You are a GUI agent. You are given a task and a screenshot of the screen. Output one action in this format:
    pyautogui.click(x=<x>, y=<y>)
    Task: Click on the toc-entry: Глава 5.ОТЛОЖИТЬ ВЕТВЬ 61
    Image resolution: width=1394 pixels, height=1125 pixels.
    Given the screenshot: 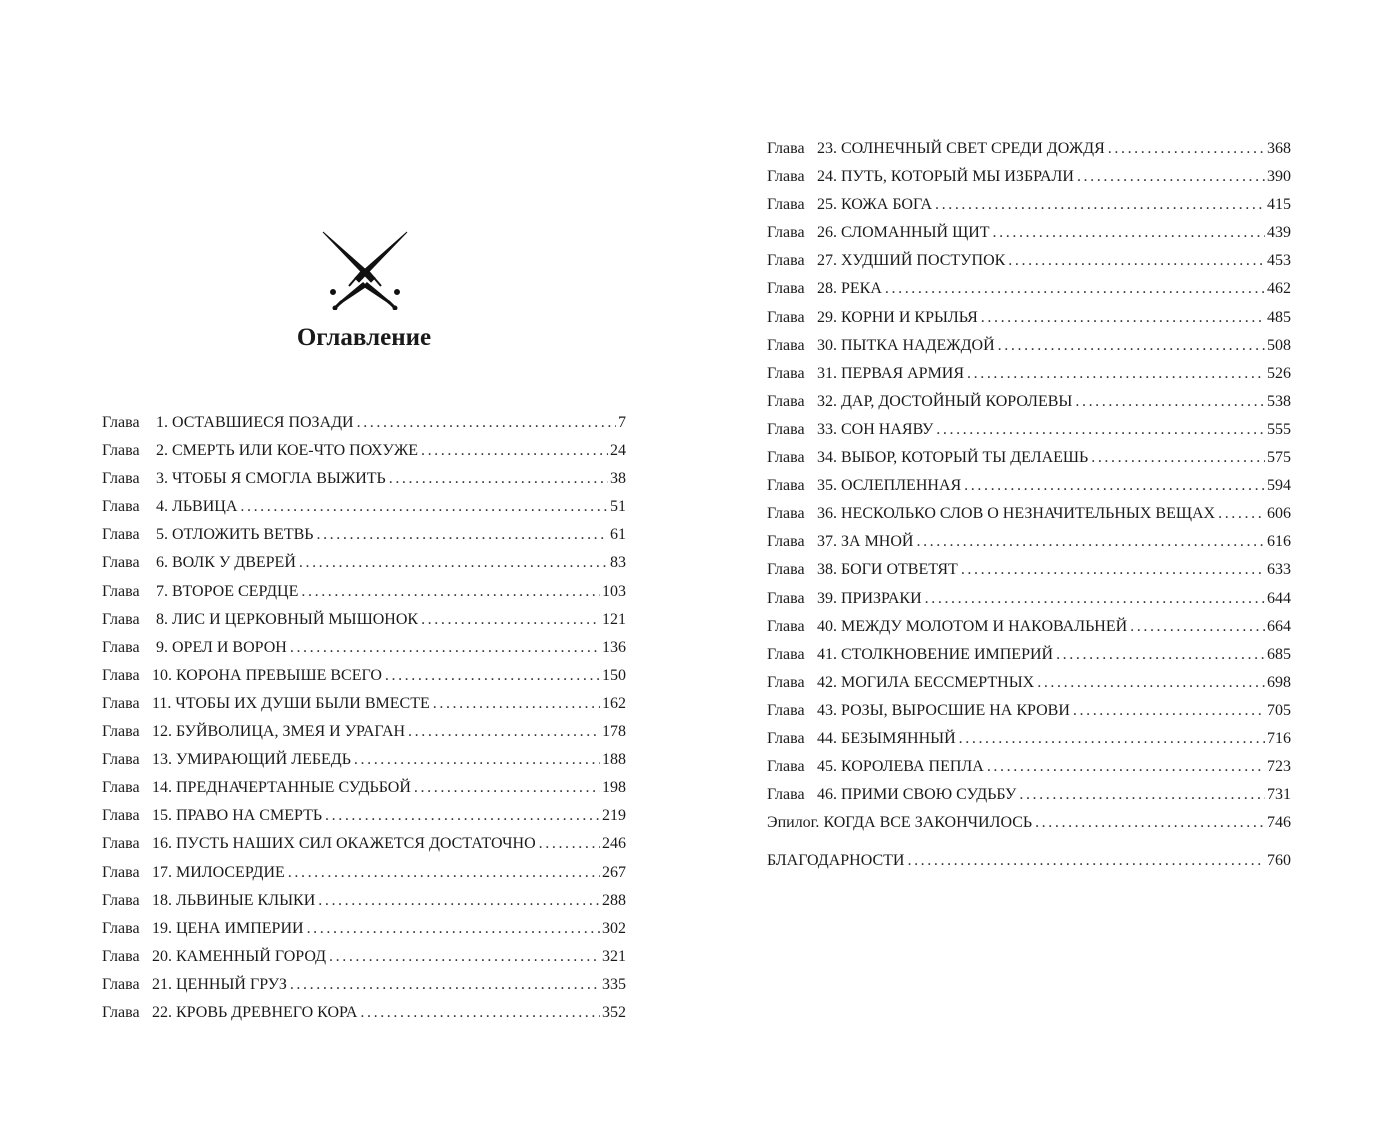 What is the action you would take?
    pyautogui.click(x=364, y=540)
    